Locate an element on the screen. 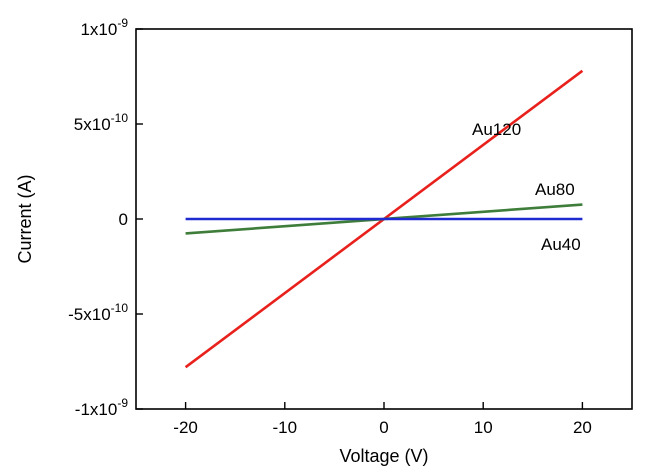 The height and width of the screenshot is (468, 654). x-axis-ticks: -20 -10 0 10 20 is located at coordinates (382, 419).